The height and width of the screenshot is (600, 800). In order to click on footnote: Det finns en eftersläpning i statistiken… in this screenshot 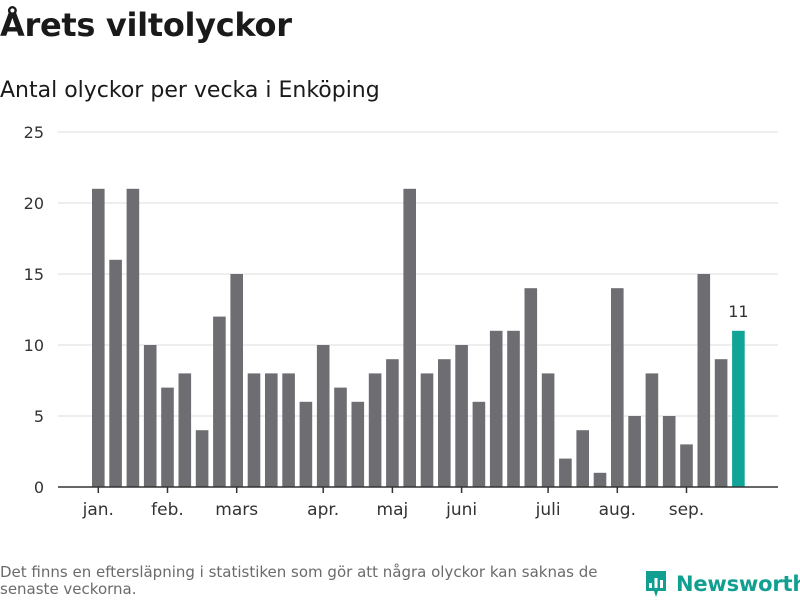, I will do `click(299, 580)`.